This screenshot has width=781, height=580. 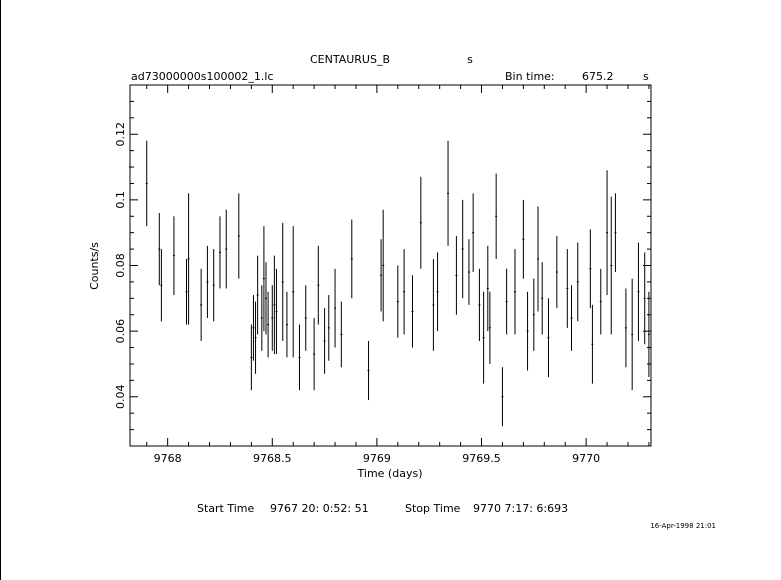 I want to click on y-tick-label: 0.1, so click(x=120, y=200).